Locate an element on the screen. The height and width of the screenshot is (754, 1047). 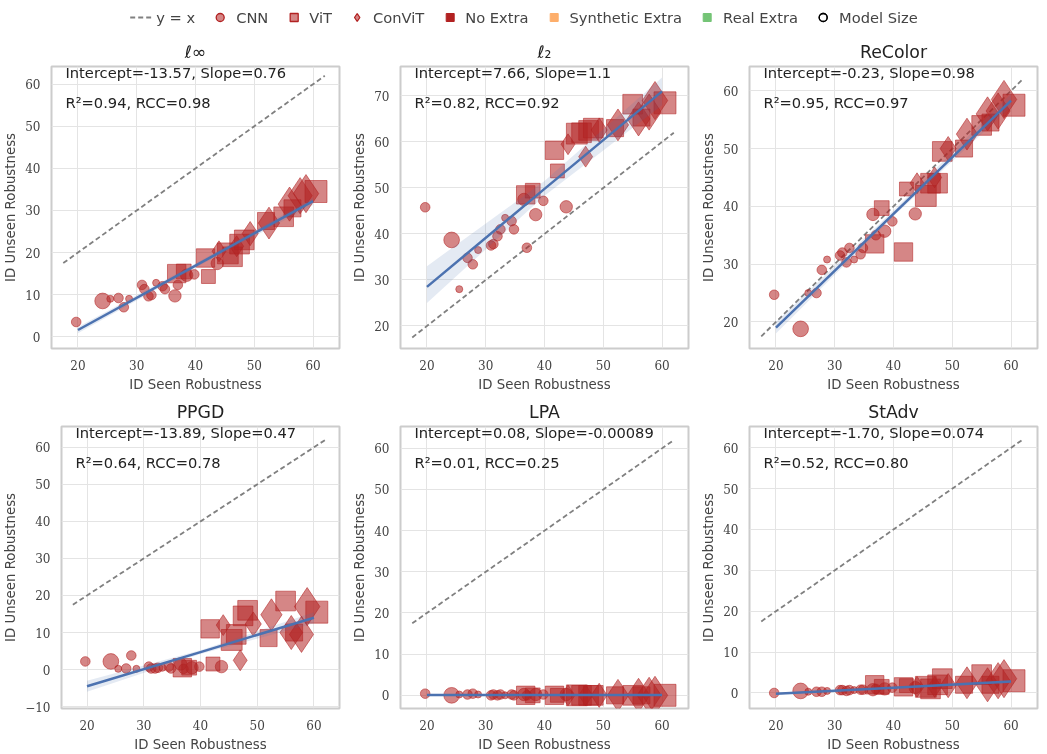
annotation: R²=0.82, RCC=0.92 is located at coordinates (487, 102).